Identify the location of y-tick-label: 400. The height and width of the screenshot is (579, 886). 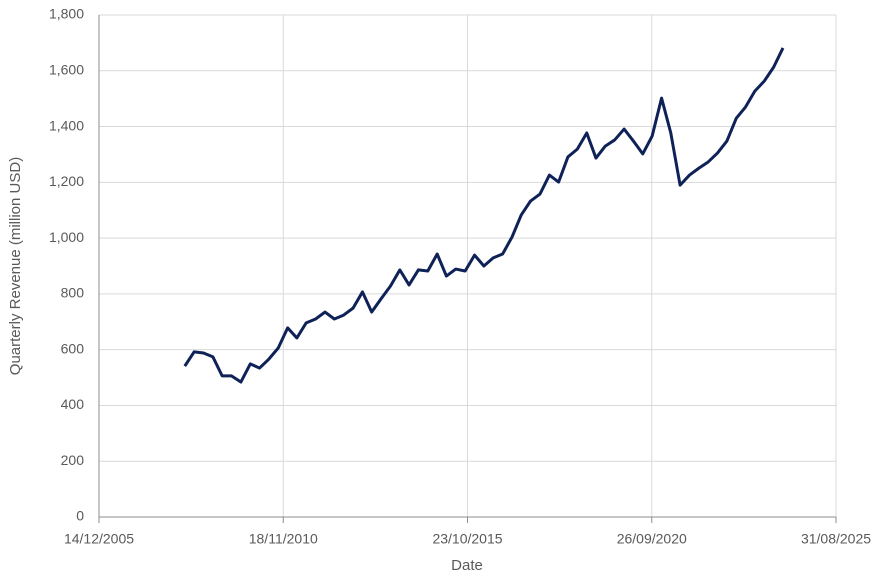
(73, 404).